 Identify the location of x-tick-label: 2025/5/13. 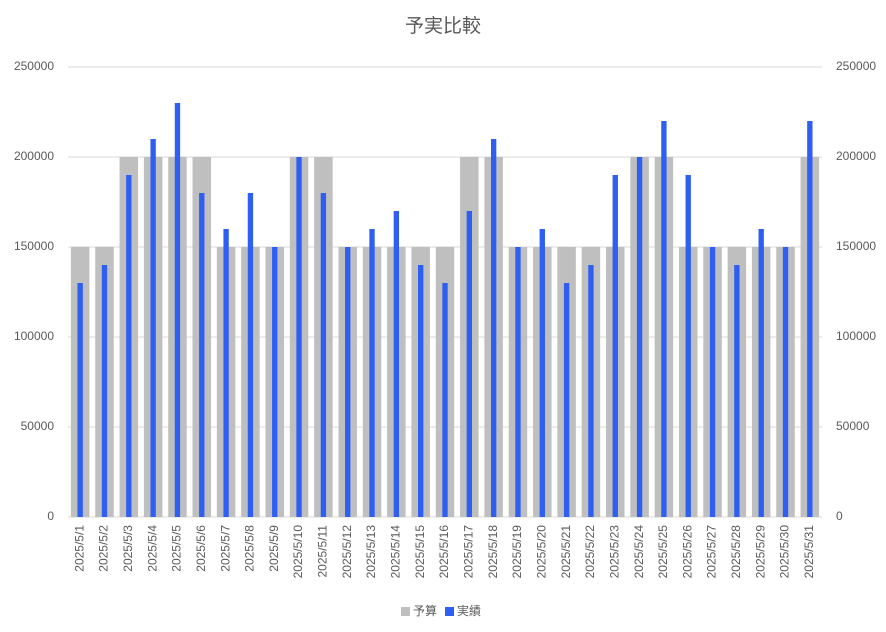
(371, 552).